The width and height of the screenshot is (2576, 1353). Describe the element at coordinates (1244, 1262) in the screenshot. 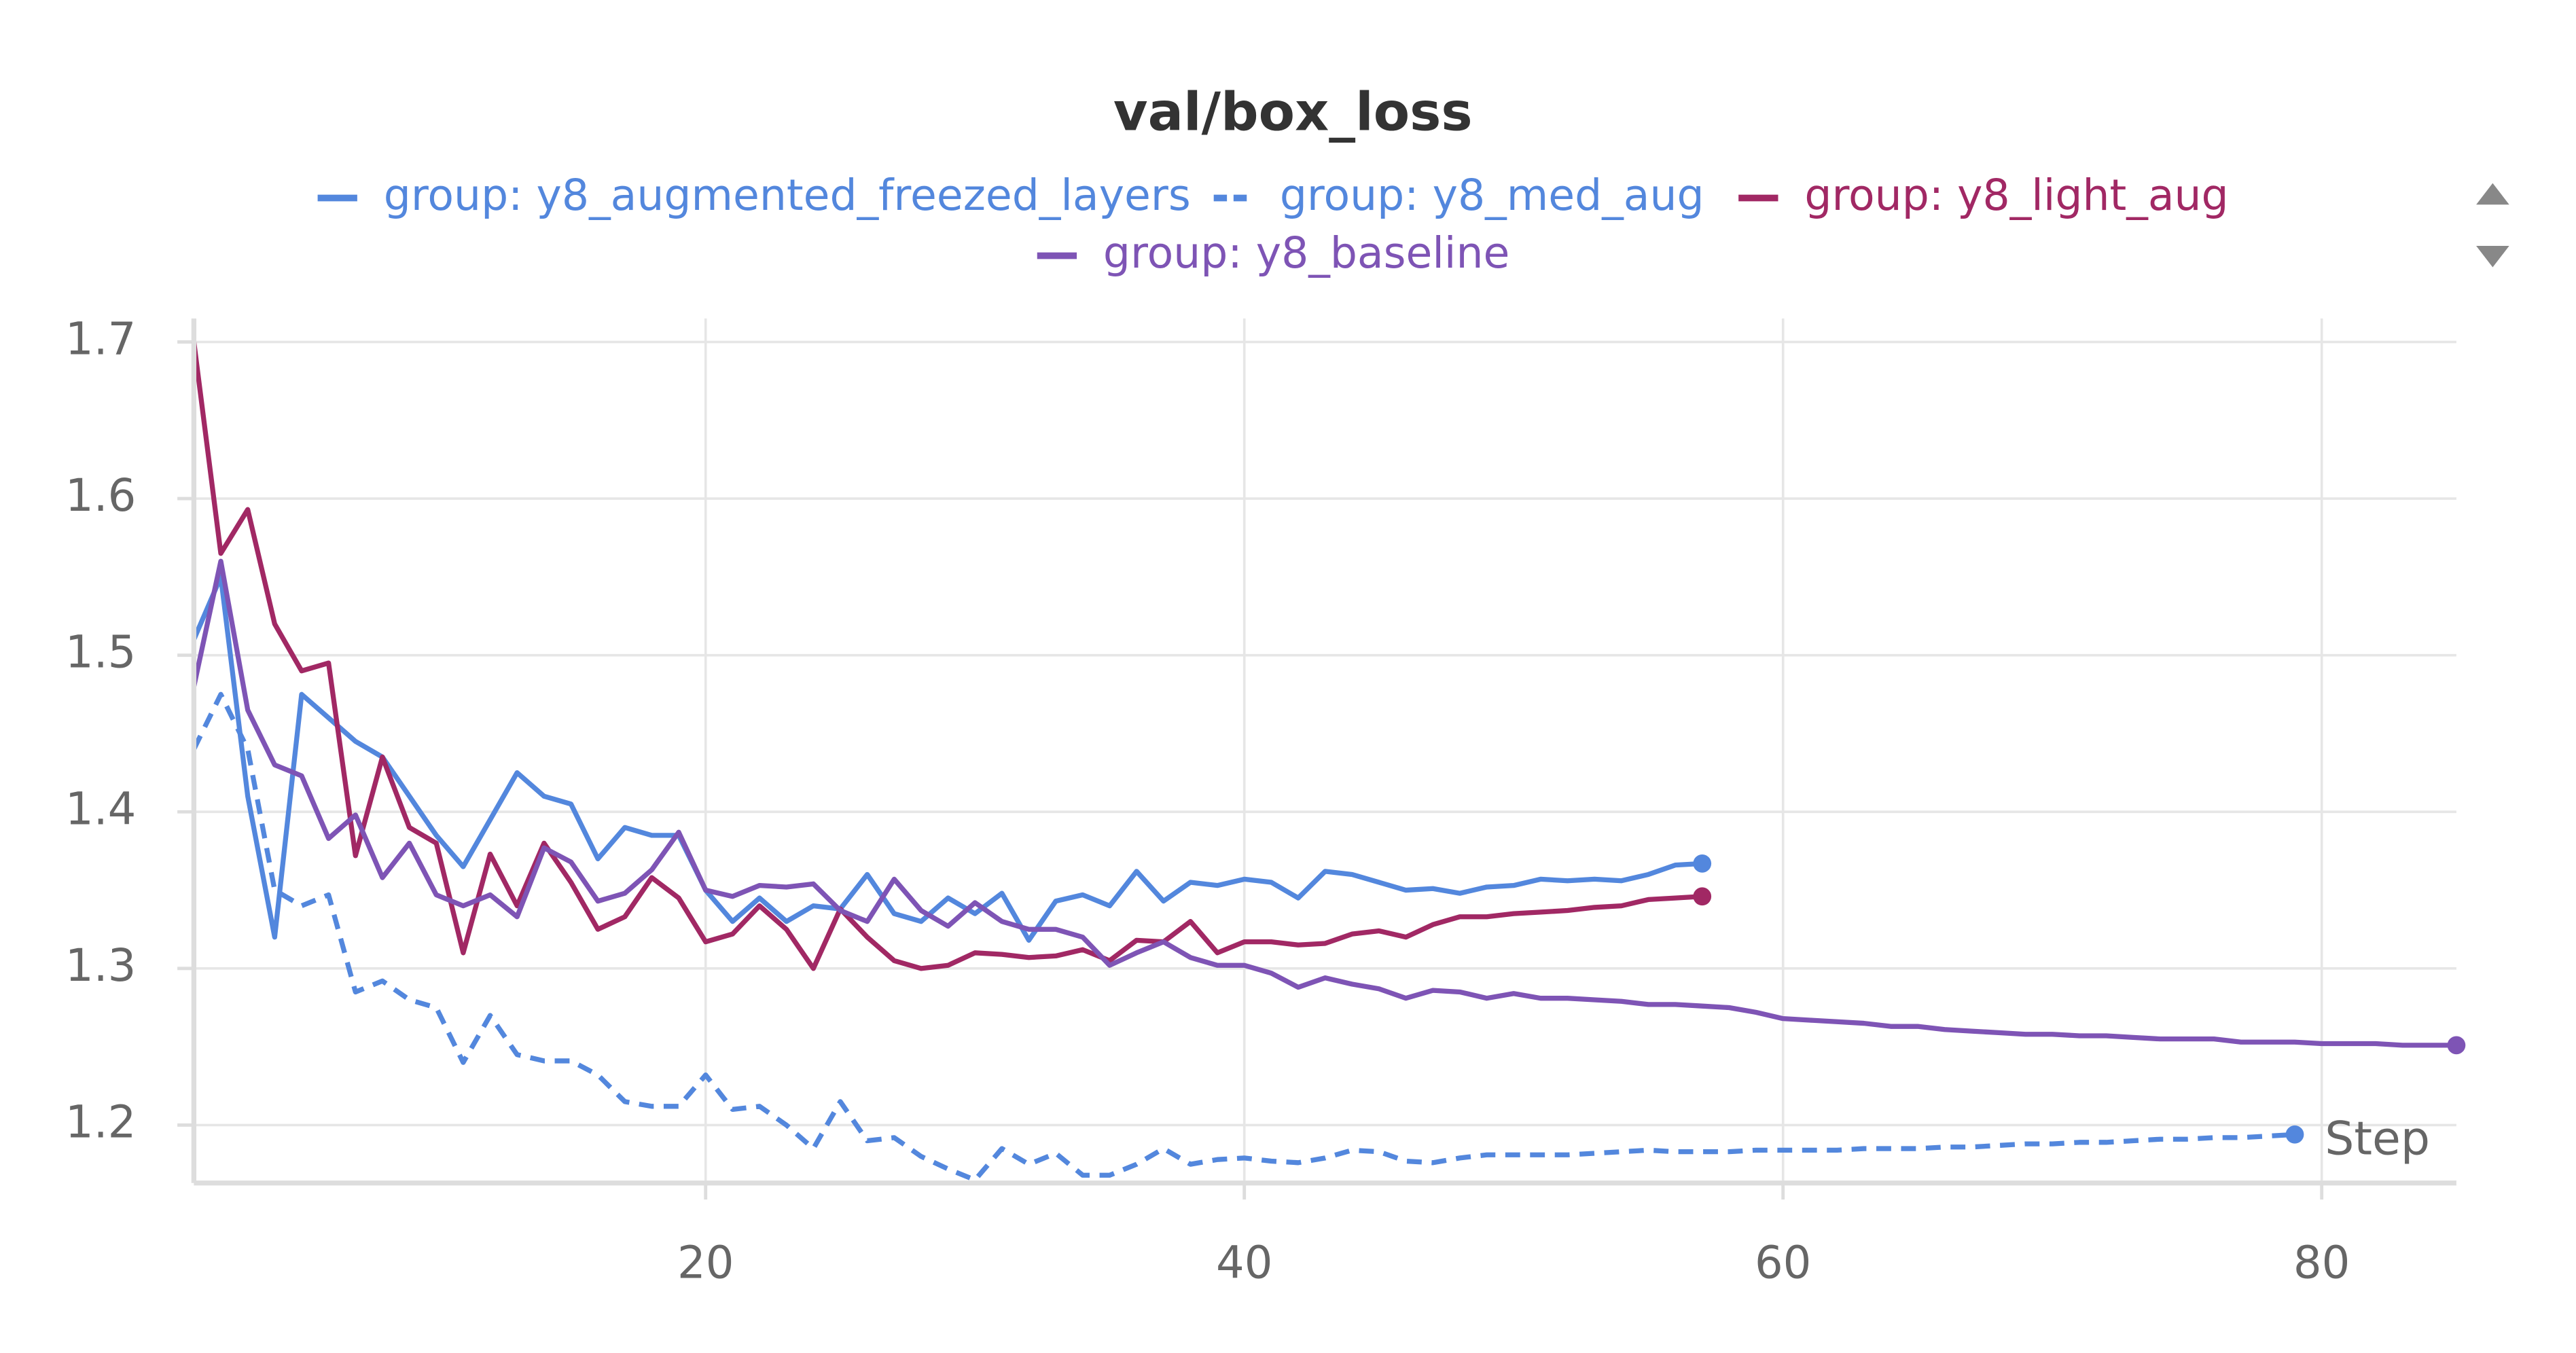

I see `x-tick-label: 40` at that location.